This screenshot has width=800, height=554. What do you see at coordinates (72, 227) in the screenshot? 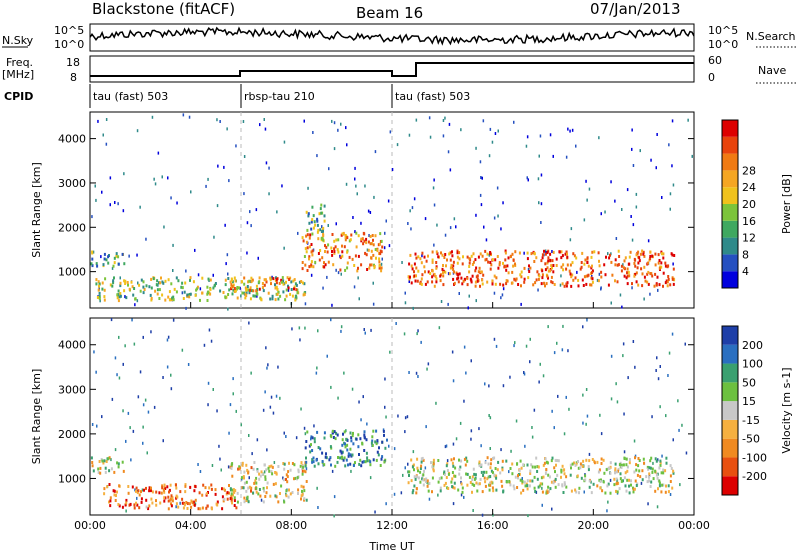
I see `y-tick-label: 2000` at bounding box center [72, 227].